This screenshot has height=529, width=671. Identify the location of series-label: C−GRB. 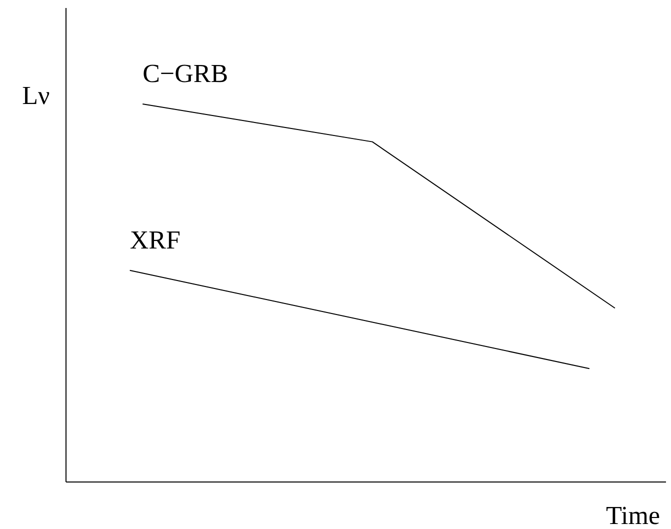
(185, 73).